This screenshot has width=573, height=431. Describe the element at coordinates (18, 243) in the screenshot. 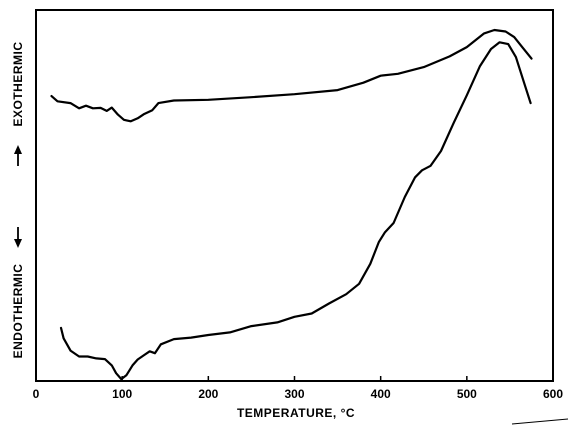

I see `endothermic-arrow-icon` at that location.